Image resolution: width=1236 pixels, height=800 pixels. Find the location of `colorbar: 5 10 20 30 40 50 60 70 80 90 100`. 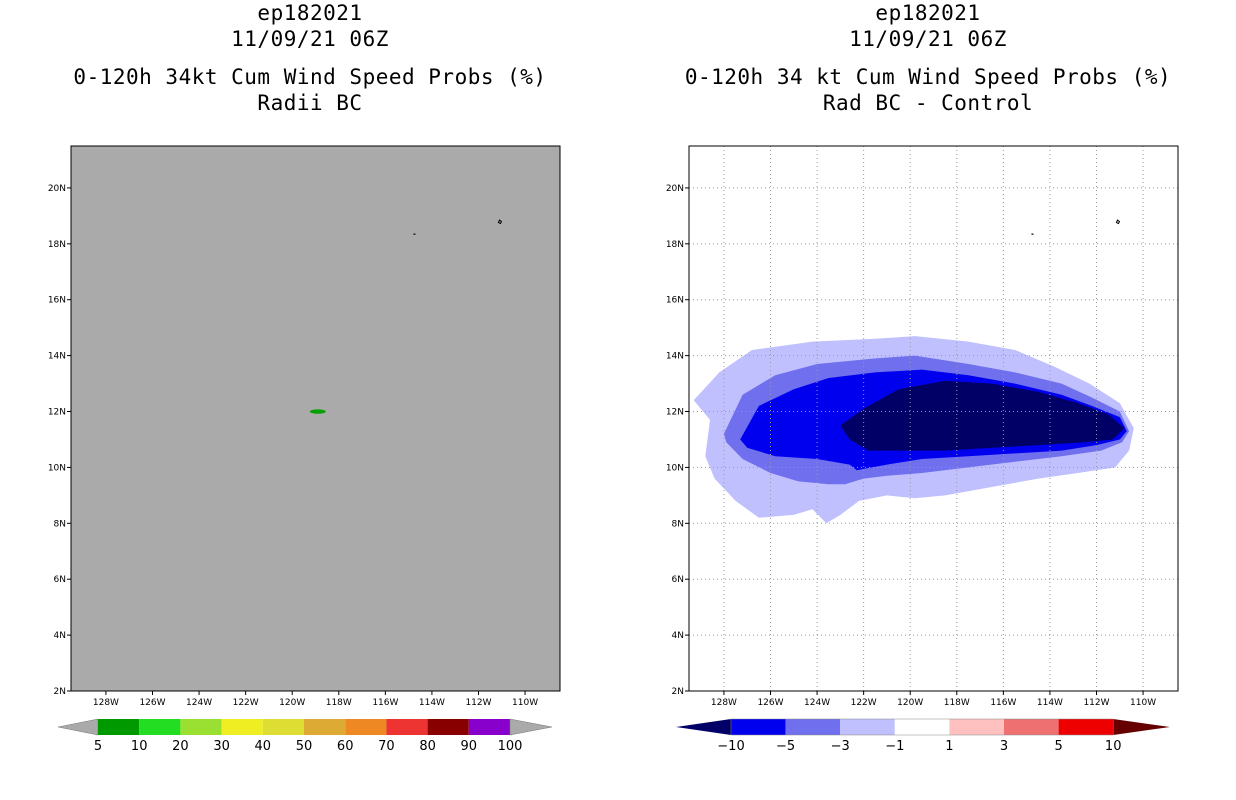

colorbar: 5 10 20 30 40 50 60 70 80 90 100 is located at coordinates (305, 736).